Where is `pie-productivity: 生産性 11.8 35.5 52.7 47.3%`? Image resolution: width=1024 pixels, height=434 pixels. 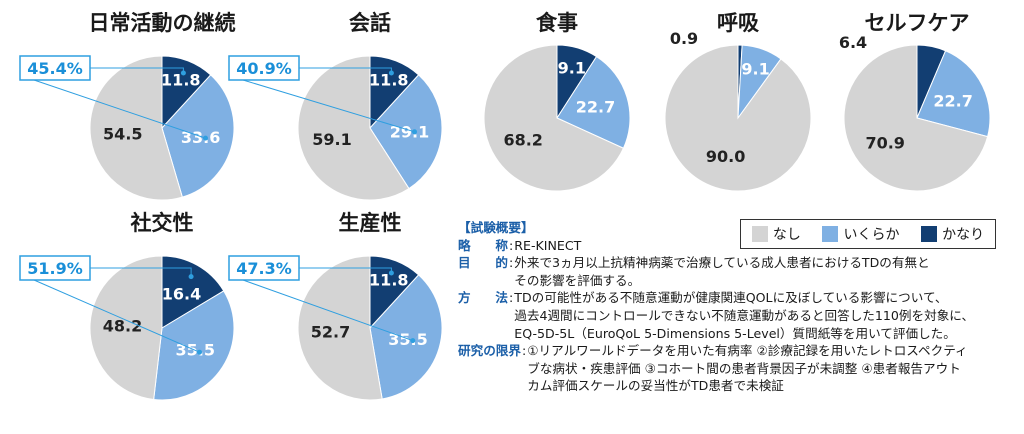
pie-productivity: 生産性 11.8 35.5 52.7 47.3% is located at coordinates (335, 306).